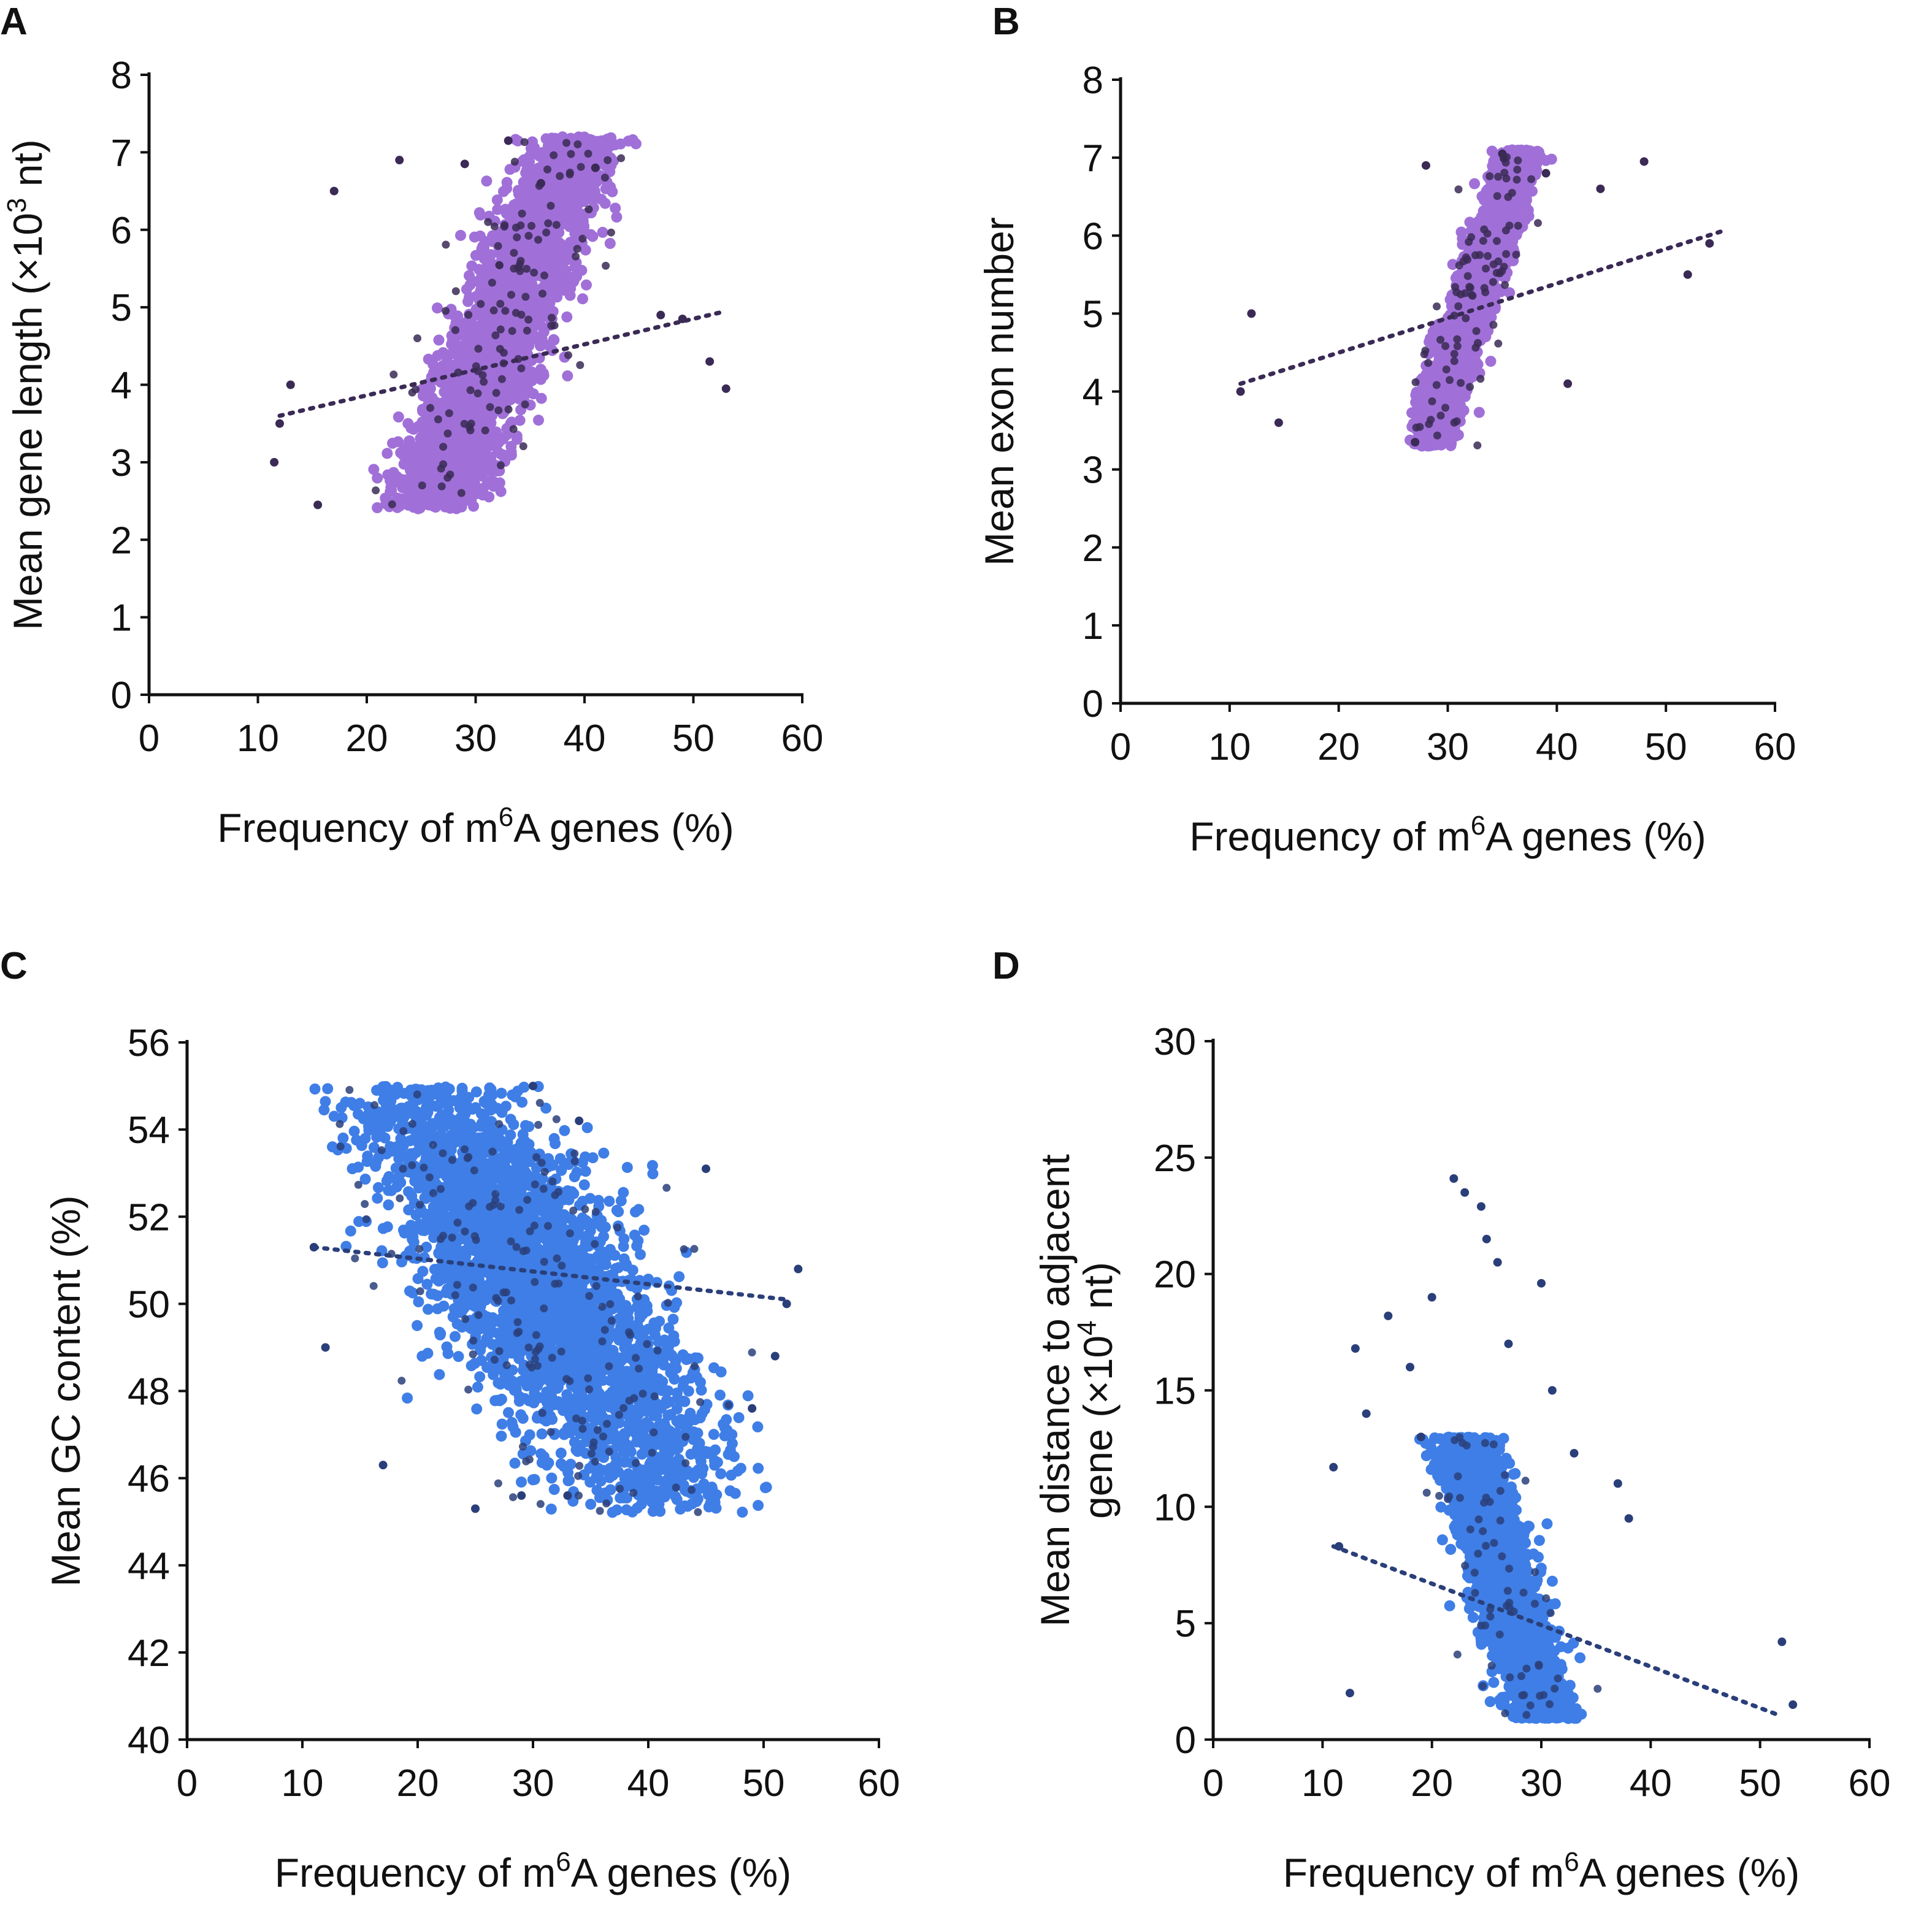 The image size is (1932, 1926). What do you see at coordinates (475, 826) in the screenshot?
I see `panel-a-x-axis-title: Frequency of m6A genes (%)` at bounding box center [475, 826].